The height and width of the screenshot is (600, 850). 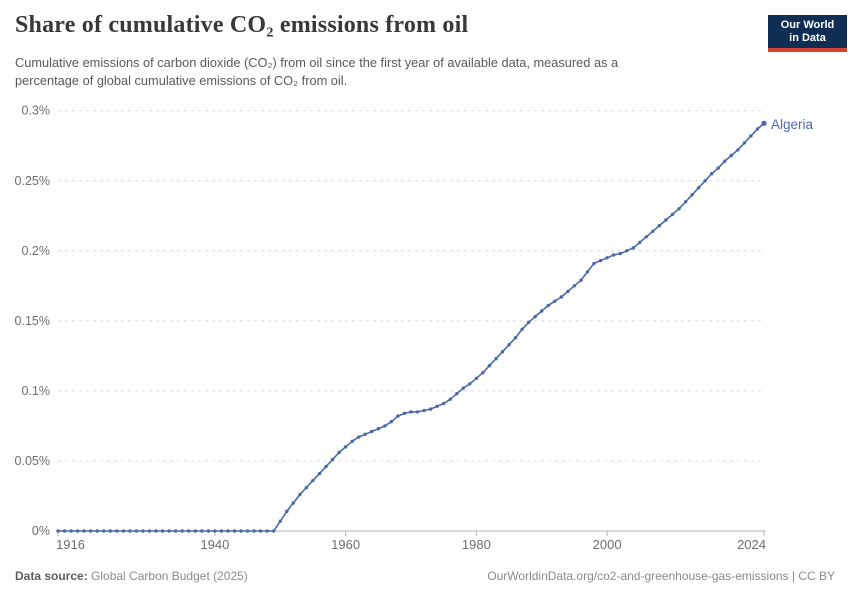 What do you see at coordinates (807, 33) in the screenshot?
I see `owid-logo: Our World in Data` at bounding box center [807, 33].